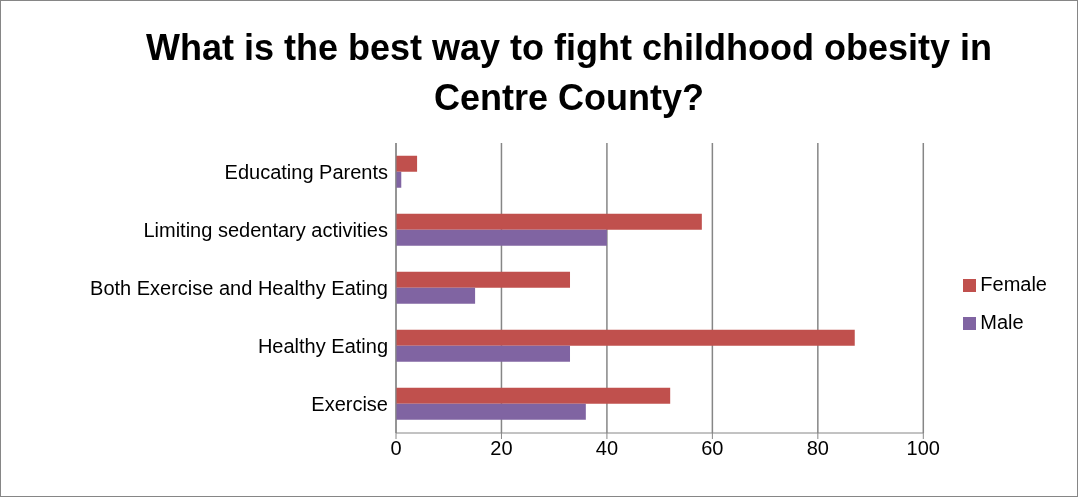 This screenshot has width=1078, height=497. Describe the element at coordinates (501, 448) in the screenshot. I see `x-tick-label: 20` at that location.